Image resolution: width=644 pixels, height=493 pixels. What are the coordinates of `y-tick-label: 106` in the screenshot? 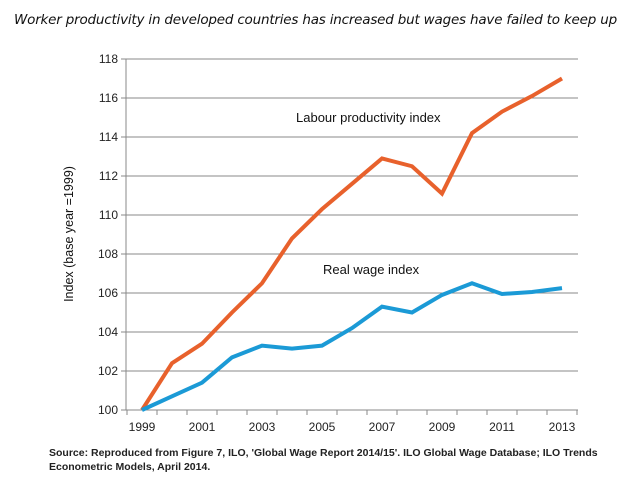 It's located at (108, 293).